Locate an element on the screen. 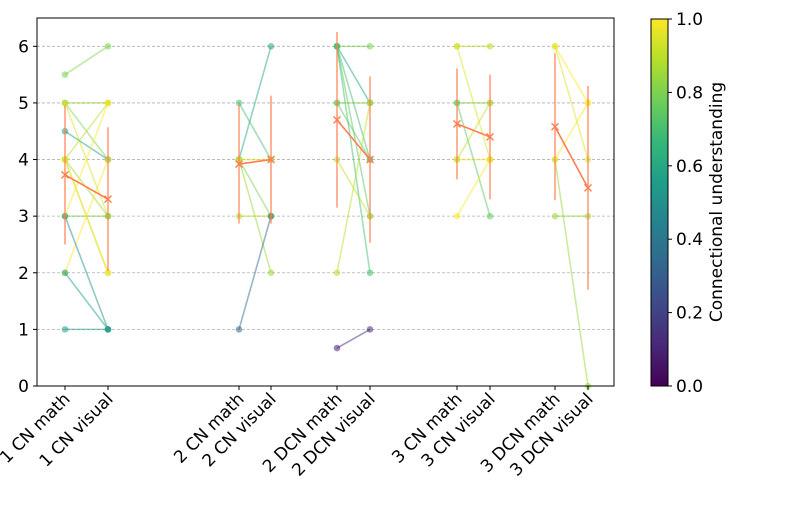 The height and width of the screenshot is (507, 797). y-tick-label: 3 is located at coordinates (23, 217).